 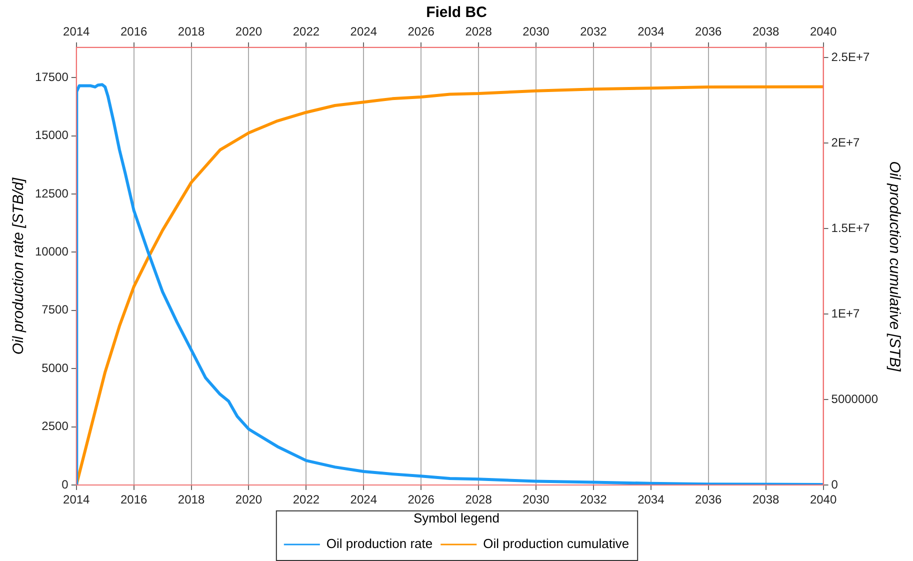 What do you see at coordinates (76, 31) in the screenshot?
I see `x2-tick-label: 2014` at bounding box center [76, 31].